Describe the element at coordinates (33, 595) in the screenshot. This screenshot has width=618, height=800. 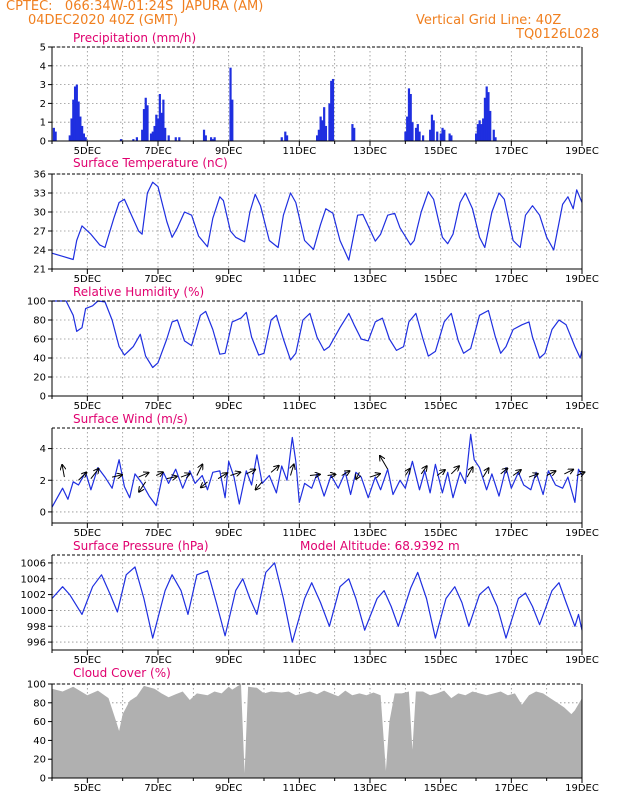
I see `y-tick-label: 1002` at that location.